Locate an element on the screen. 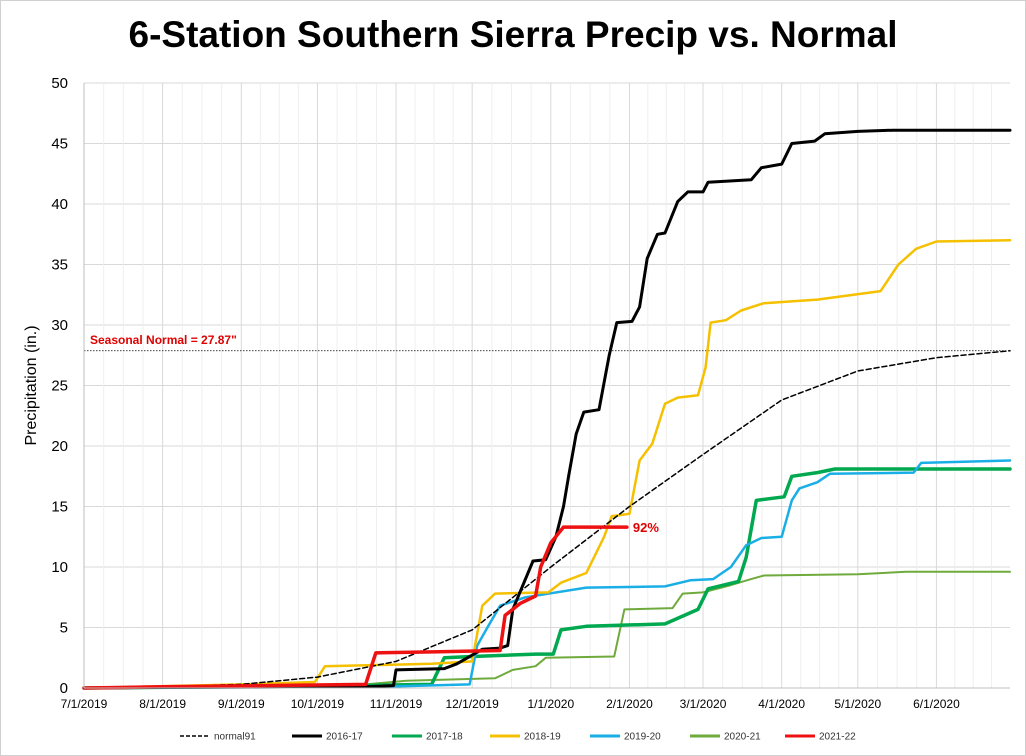 This screenshot has width=1026, height=756. annotations: 92% is located at coordinates (646, 527).